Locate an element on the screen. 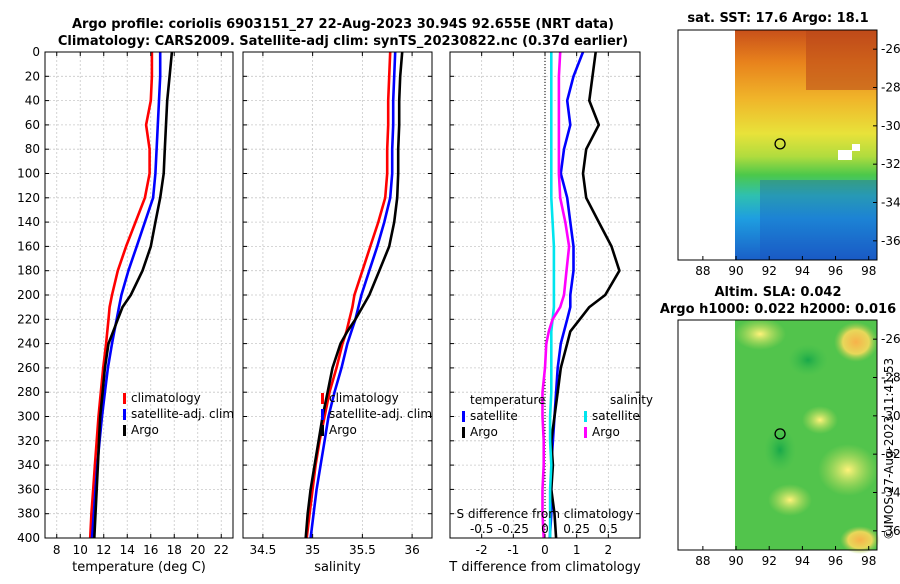  s-tick-label: 0.5 is located at coordinates (608, 529).